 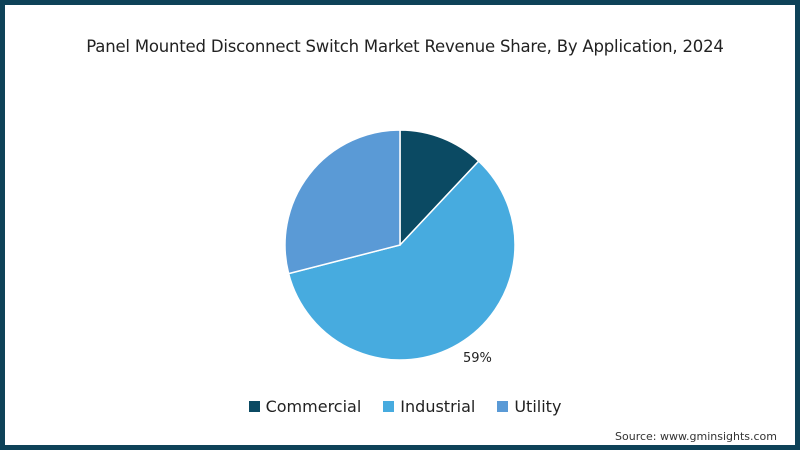 What do you see at coordinates (438, 406) in the screenshot?
I see `legend-label-industrial: Industrial` at bounding box center [438, 406].